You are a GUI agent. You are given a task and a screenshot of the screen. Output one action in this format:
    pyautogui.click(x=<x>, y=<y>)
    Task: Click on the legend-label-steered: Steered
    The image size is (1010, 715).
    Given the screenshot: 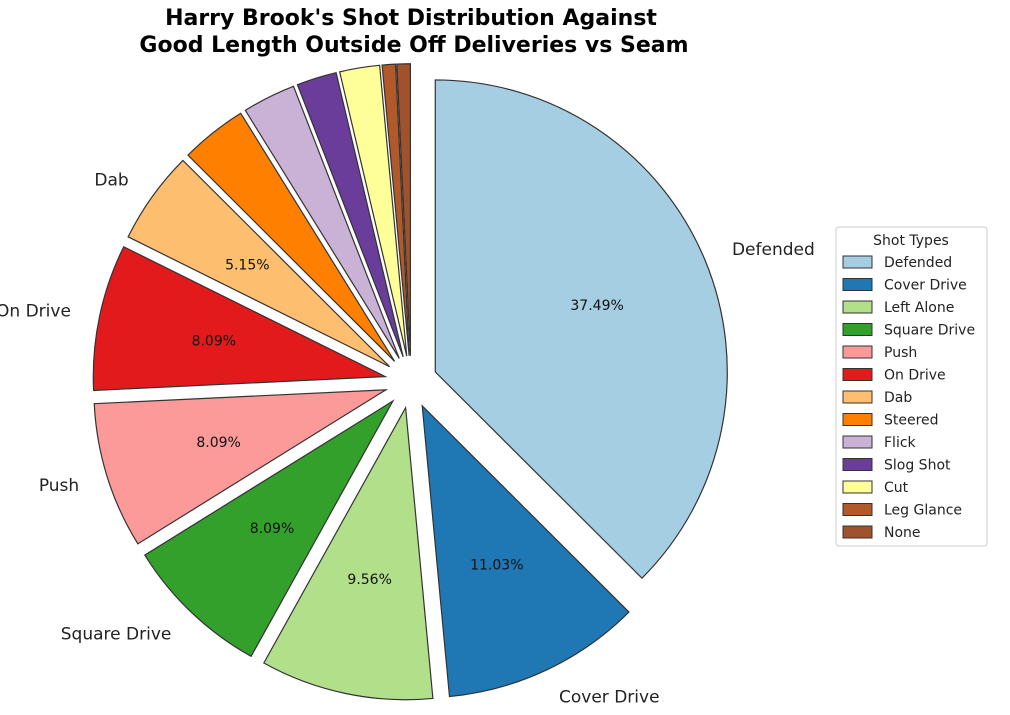 What is the action you would take?
    pyautogui.click(x=911, y=421)
    